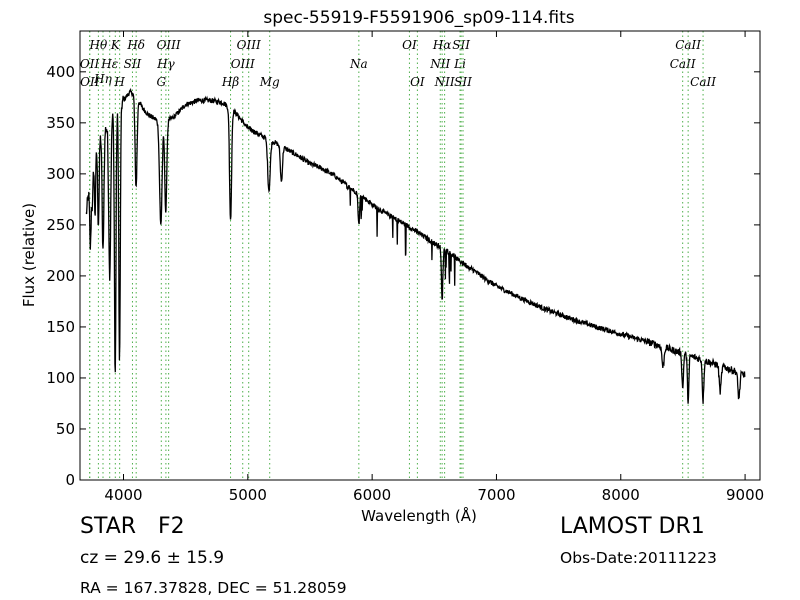 The image size is (800, 600). What do you see at coordinates (632, 526) in the screenshot?
I see `survey-label: LAMOST DR1` at bounding box center [632, 526].